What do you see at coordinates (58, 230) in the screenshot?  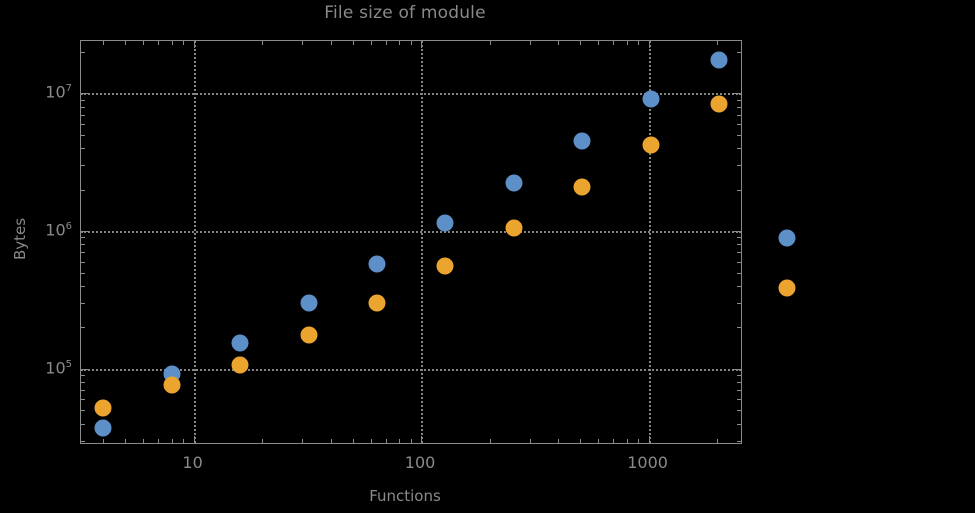 I see `y-tick-label: 106` at bounding box center [58, 230].